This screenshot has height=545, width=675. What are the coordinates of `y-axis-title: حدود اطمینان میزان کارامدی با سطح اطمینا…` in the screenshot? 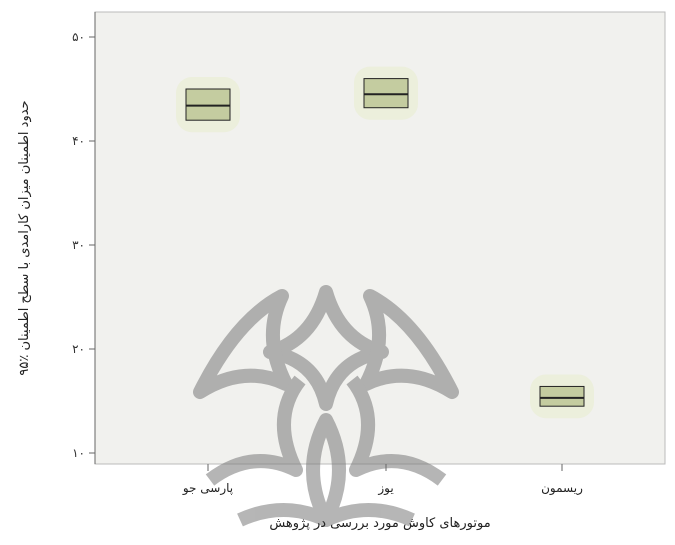 It's located at (24, 237).